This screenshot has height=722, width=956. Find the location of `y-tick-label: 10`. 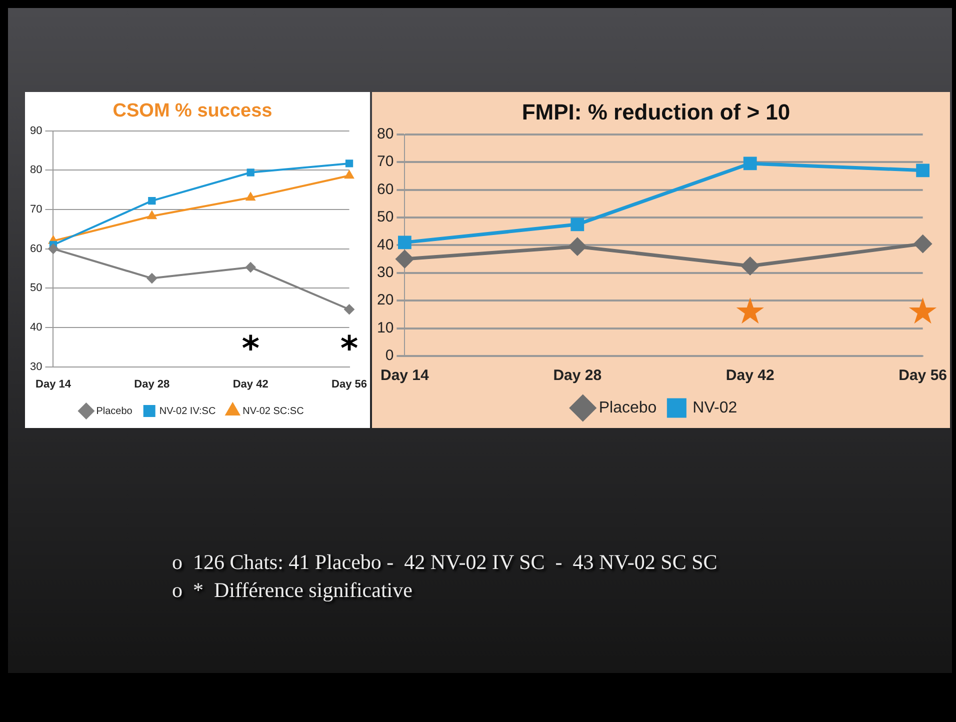

y-tick-label: 10 is located at coordinates (385, 327).